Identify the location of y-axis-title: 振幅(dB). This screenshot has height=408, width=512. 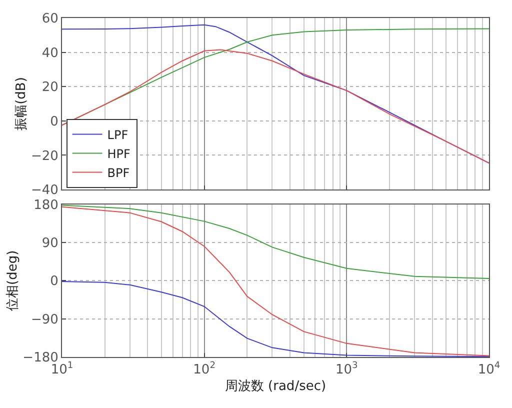
(21, 103).